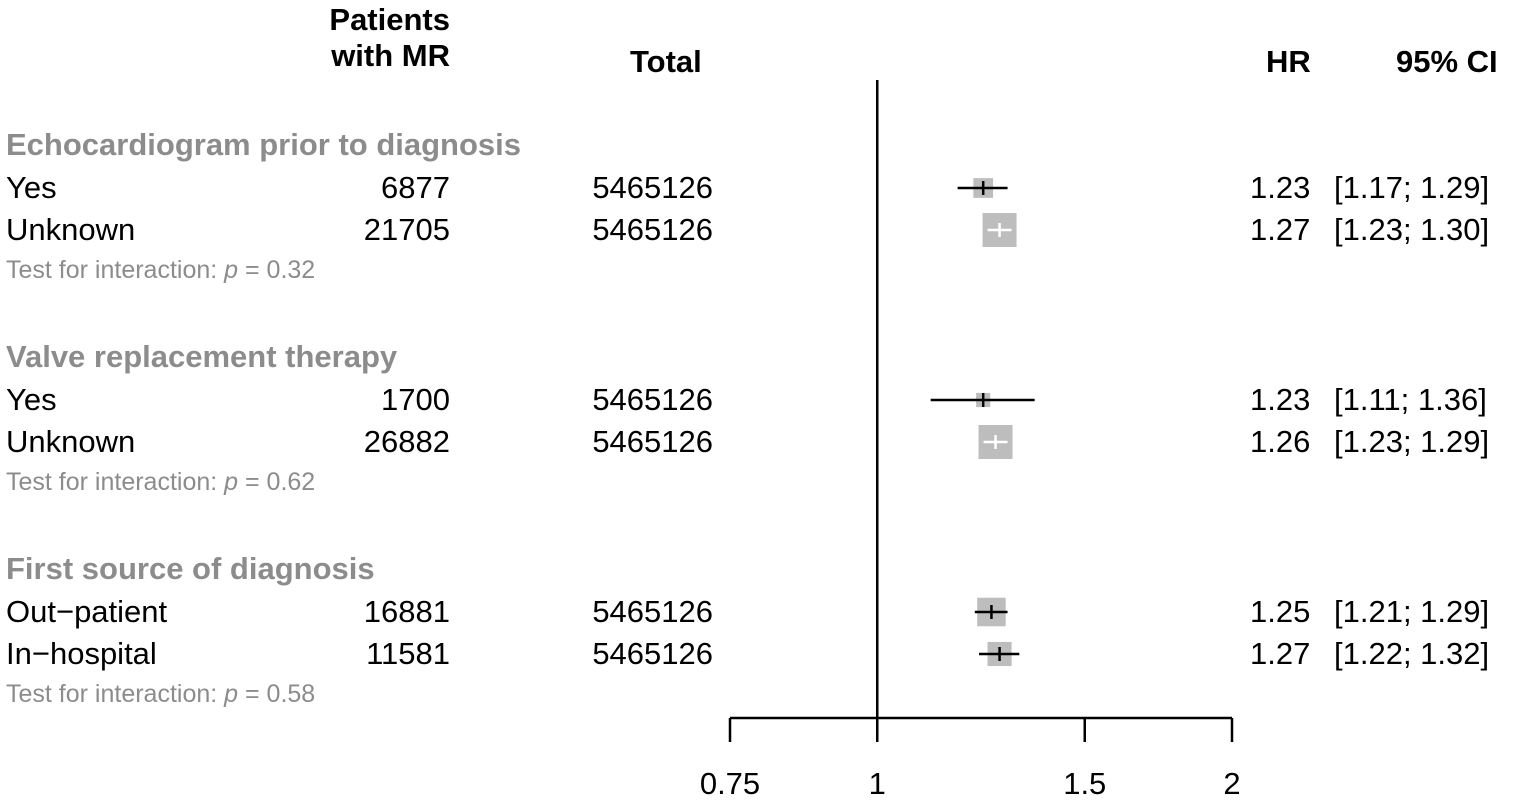 This screenshot has height=800, width=1515. What do you see at coordinates (408, 653) in the screenshot?
I see `row-patients: 11581` at bounding box center [408, 653].